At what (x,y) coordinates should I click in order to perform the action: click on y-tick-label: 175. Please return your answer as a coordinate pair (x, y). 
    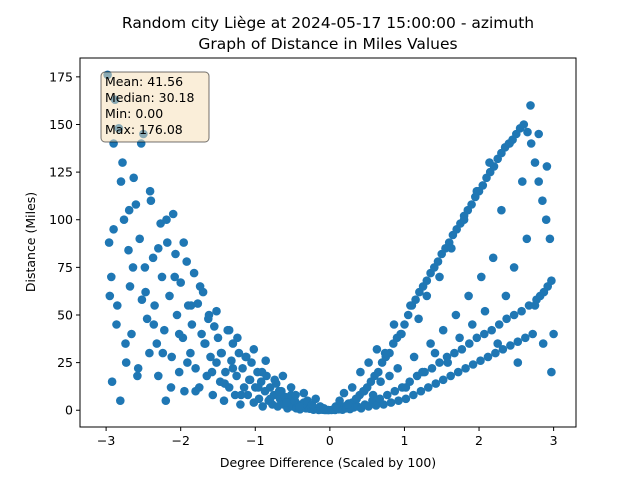
    Looking at the image, I should click on (61, 76).